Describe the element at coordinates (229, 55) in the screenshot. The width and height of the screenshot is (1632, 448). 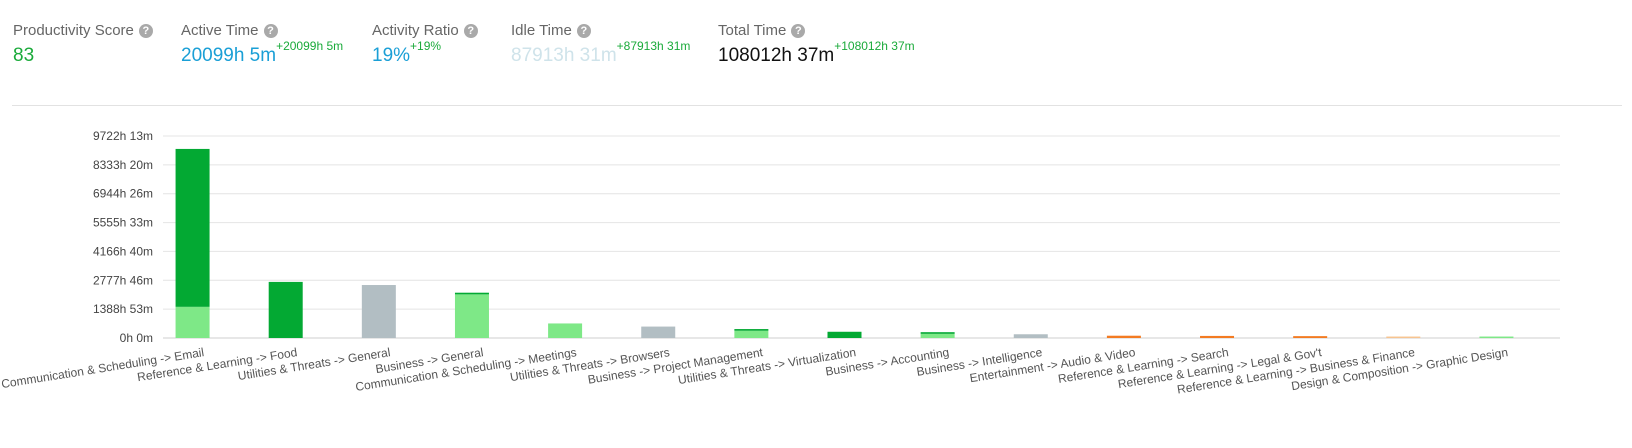
I see `stat-value: 20099h 5m` at that location.